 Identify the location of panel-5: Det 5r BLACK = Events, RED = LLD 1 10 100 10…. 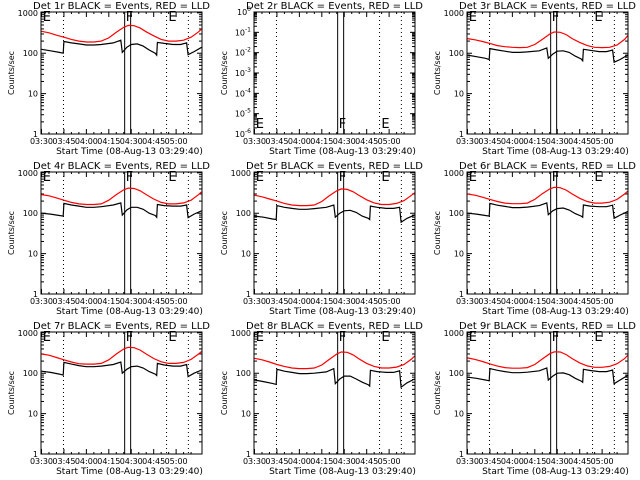
(321, 239).